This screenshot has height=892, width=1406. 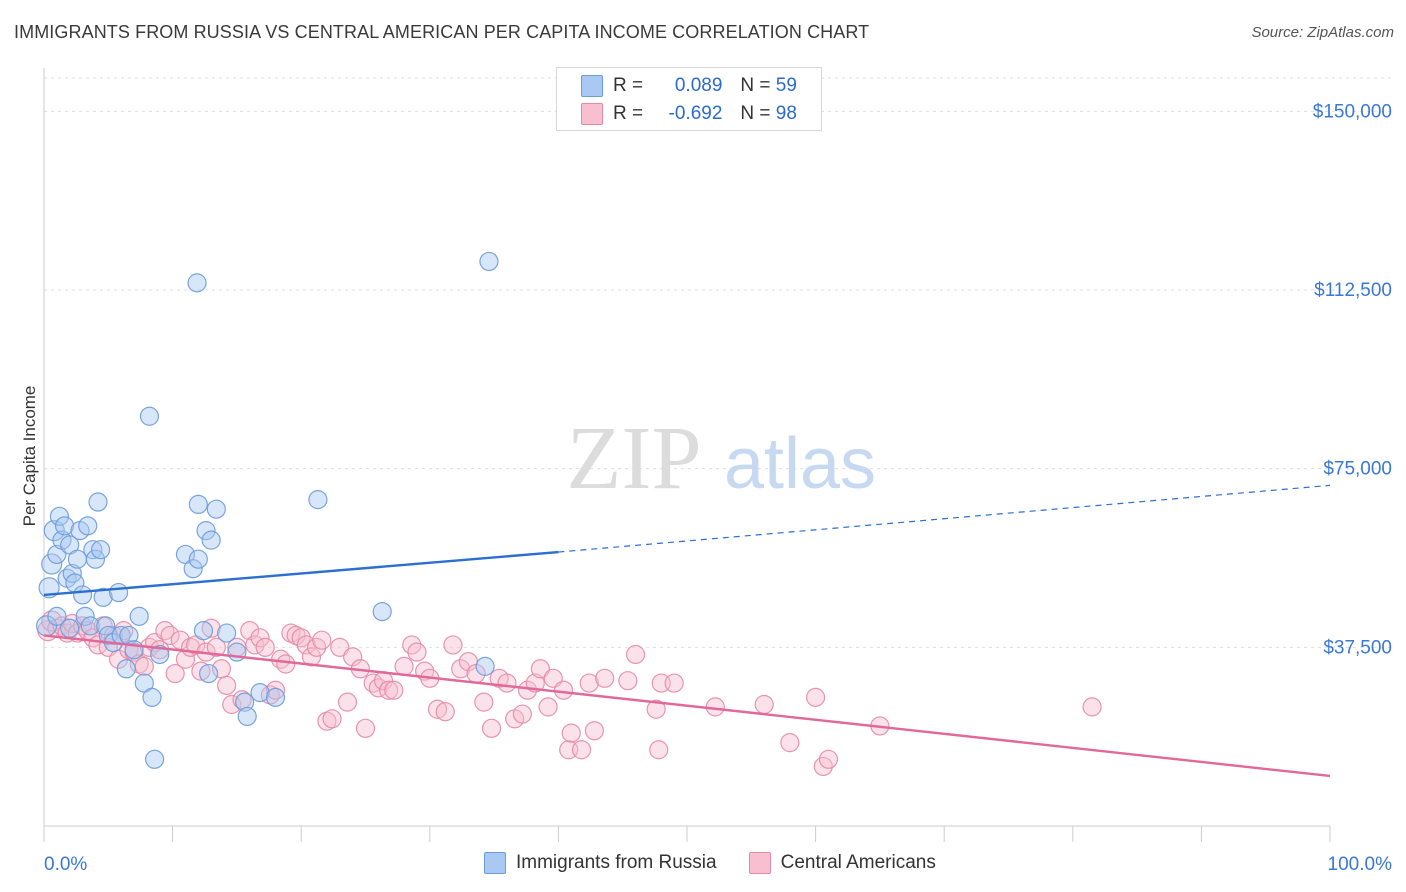 I want to click on legend-row-russia: R = 0.089 N = 59, so click(x=689, y=86).